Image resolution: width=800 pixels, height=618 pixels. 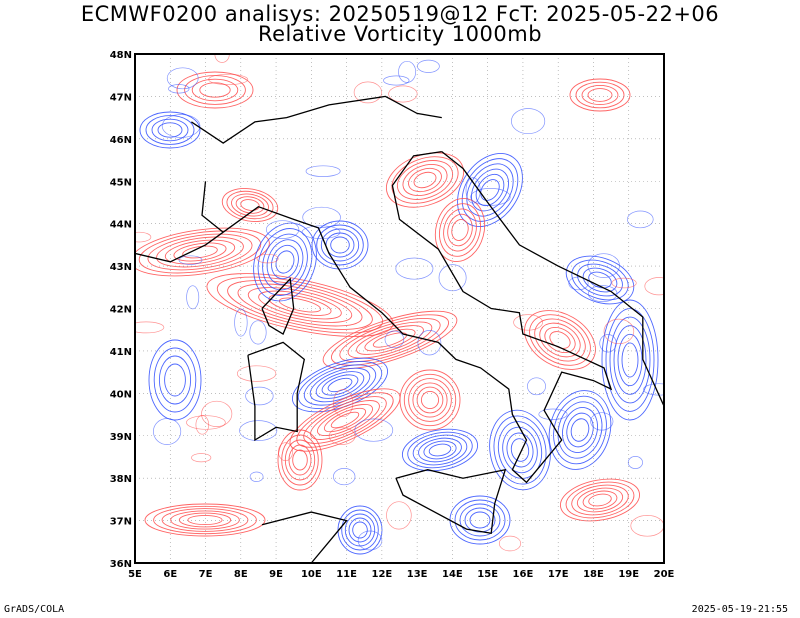 I want to click on lon-label: 6E, so click(x=170, y=574).